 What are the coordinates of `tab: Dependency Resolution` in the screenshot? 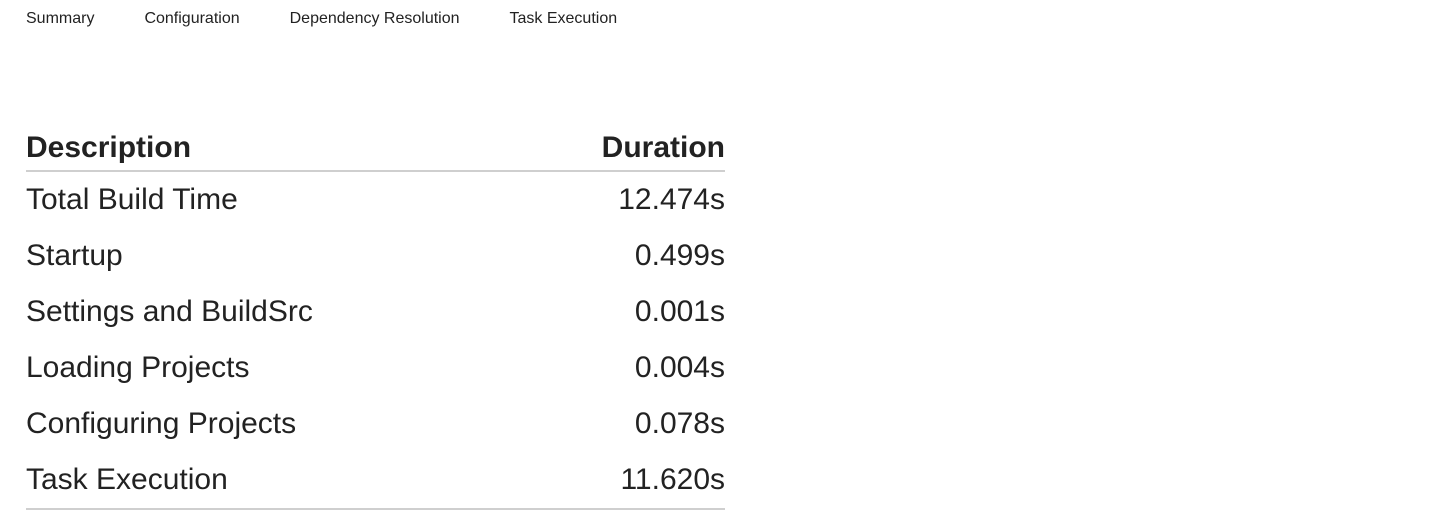 It's located at (374, 18).